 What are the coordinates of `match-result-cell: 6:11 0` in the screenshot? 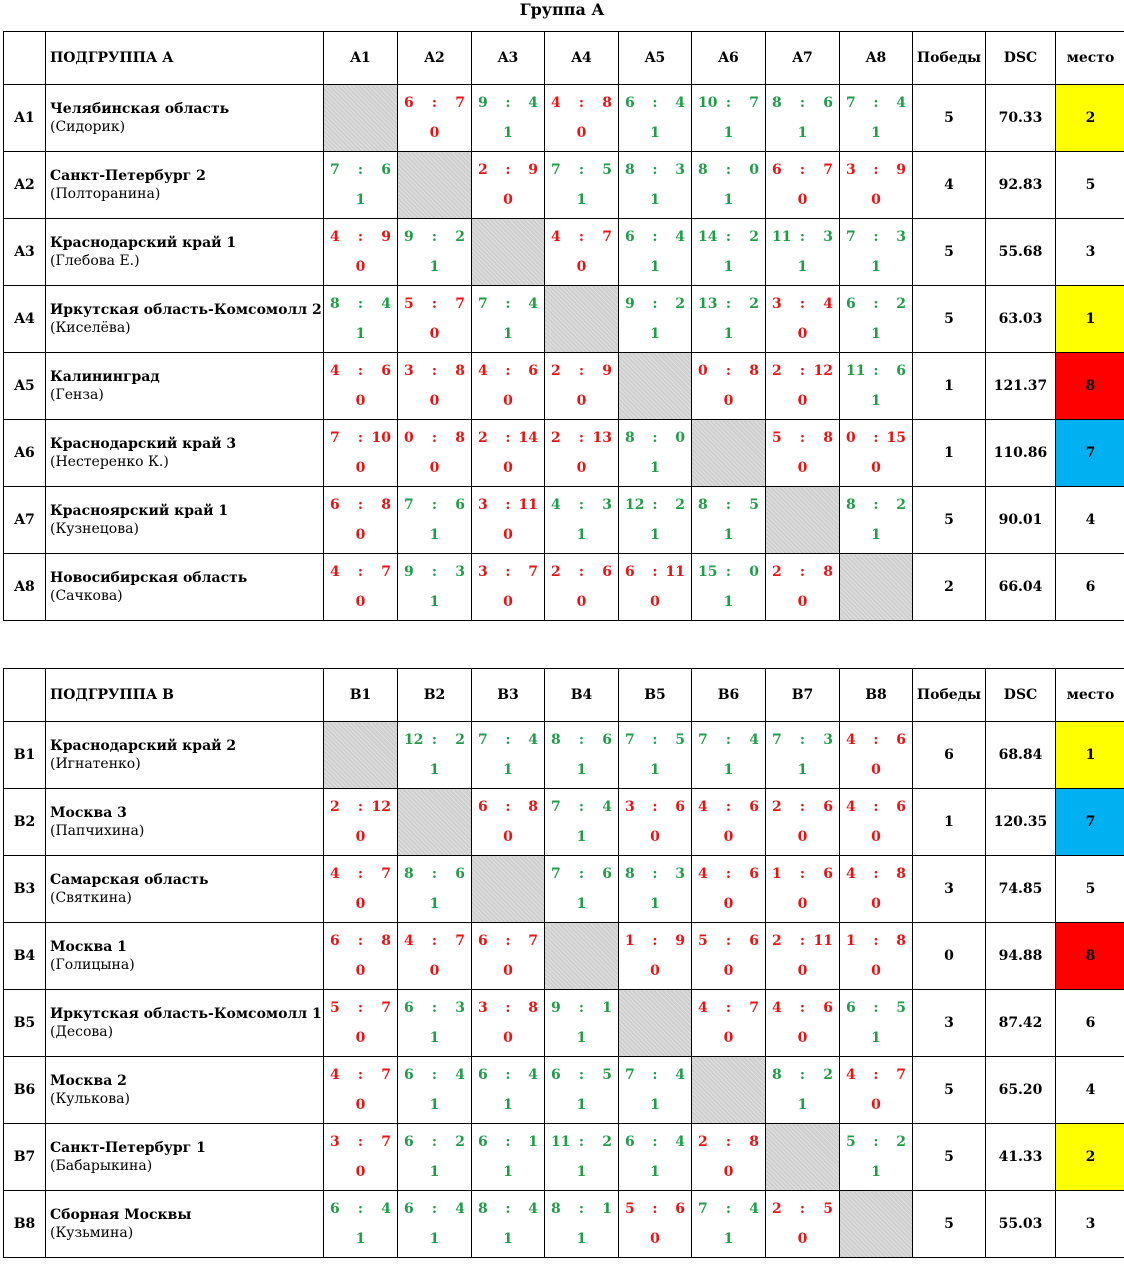 It's located at (655, 587).